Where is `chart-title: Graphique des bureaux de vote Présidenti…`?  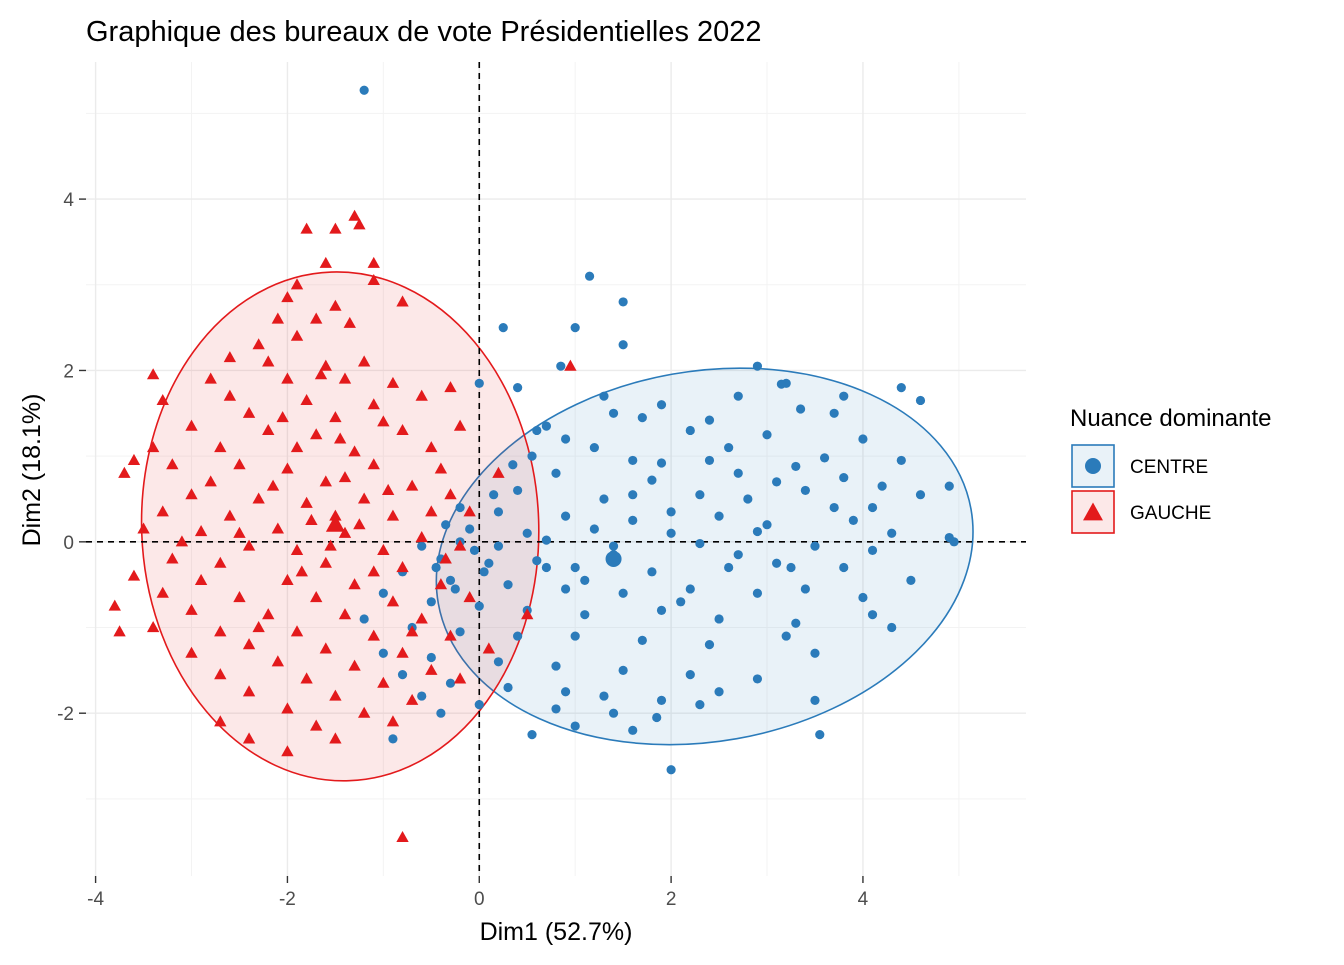
chart-title: Graphique des bureaux de vote Présidenti… is located at coordinates (424, 32).